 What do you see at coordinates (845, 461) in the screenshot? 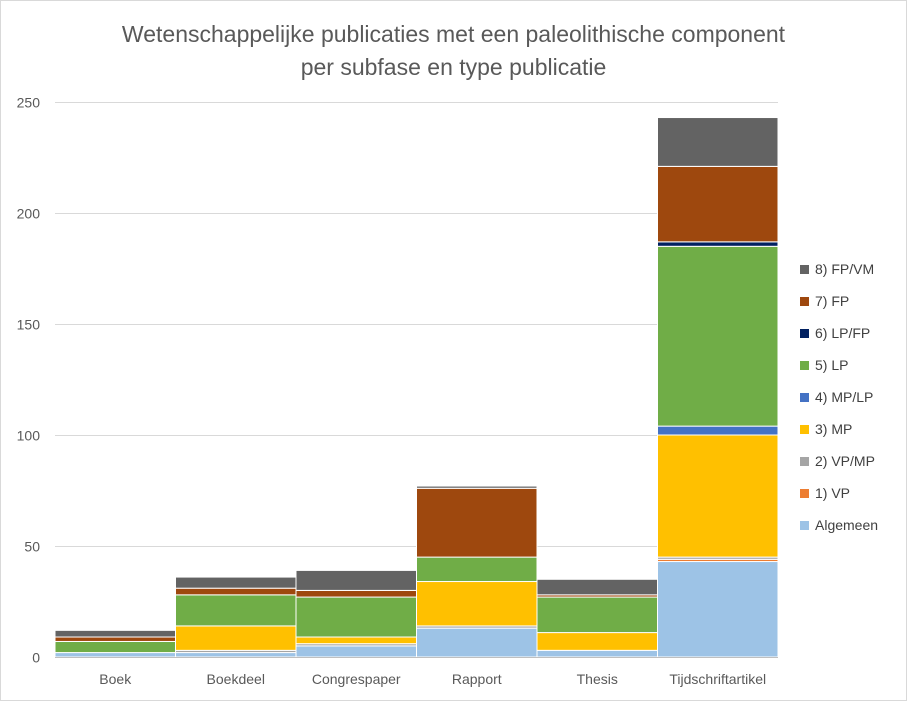
I see `legend-label: 2) VP/MP` at bounding box center [845, 461].